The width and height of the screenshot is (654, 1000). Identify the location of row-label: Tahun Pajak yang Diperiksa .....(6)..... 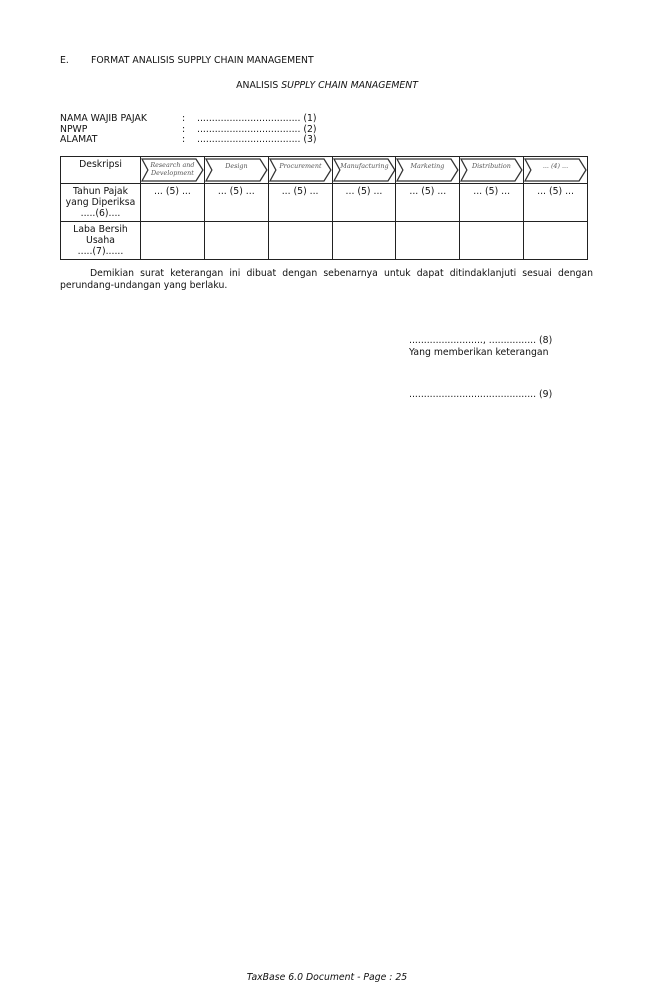
(100, 202).